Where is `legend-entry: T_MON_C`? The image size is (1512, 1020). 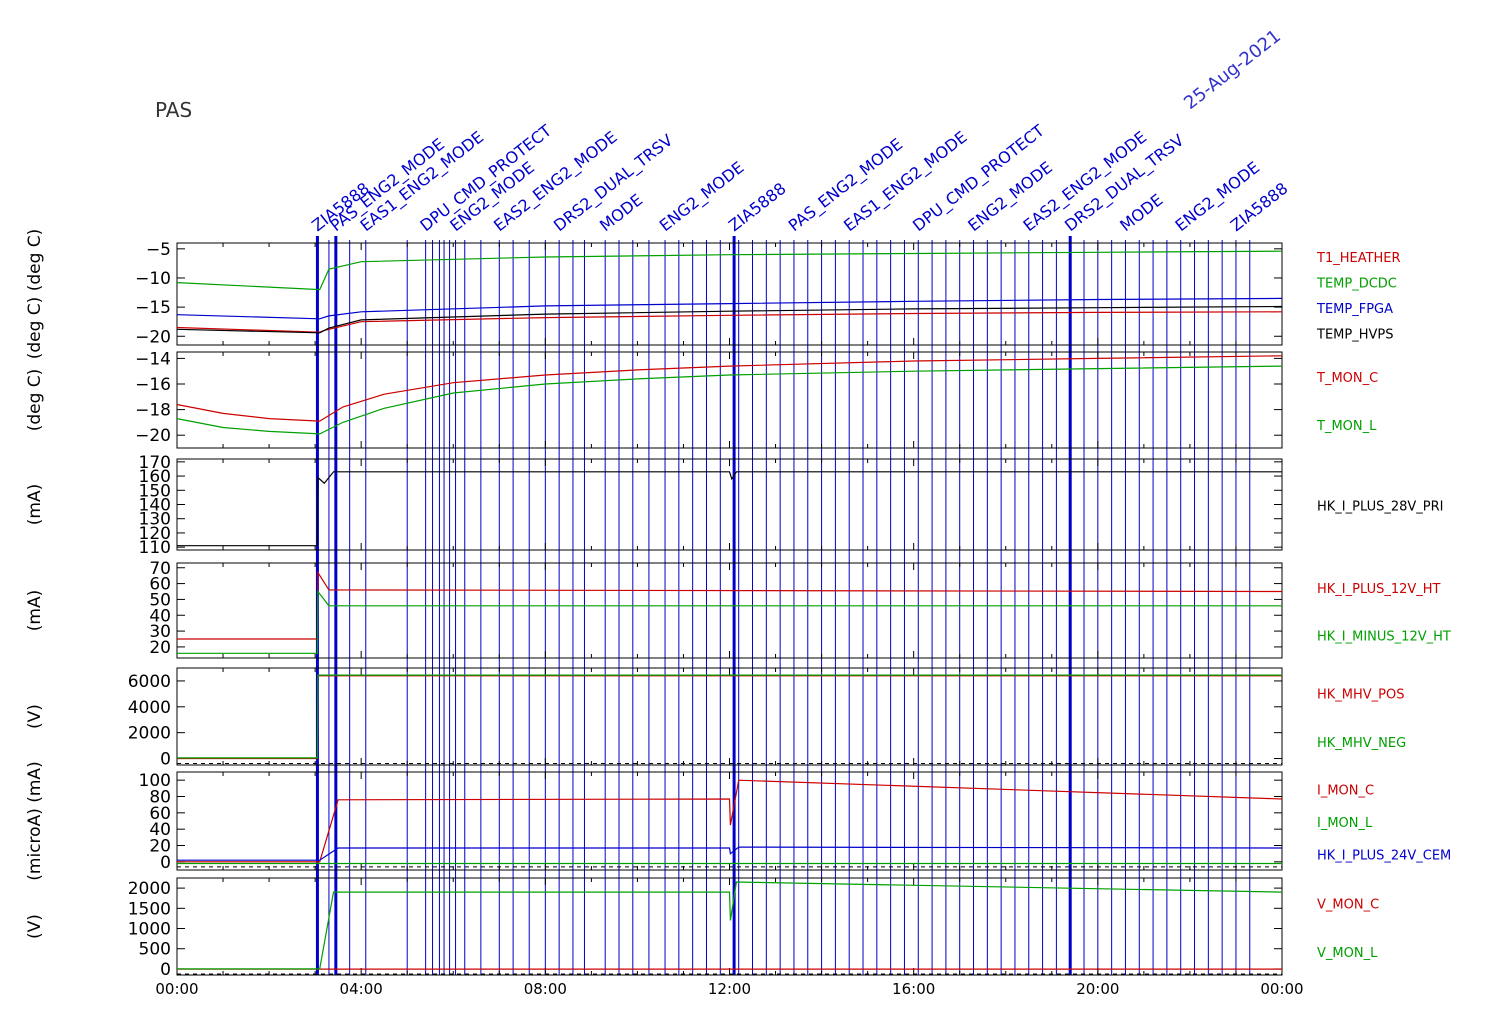 legend-entry: T_MON_C is located at coordinates (1347, 378).